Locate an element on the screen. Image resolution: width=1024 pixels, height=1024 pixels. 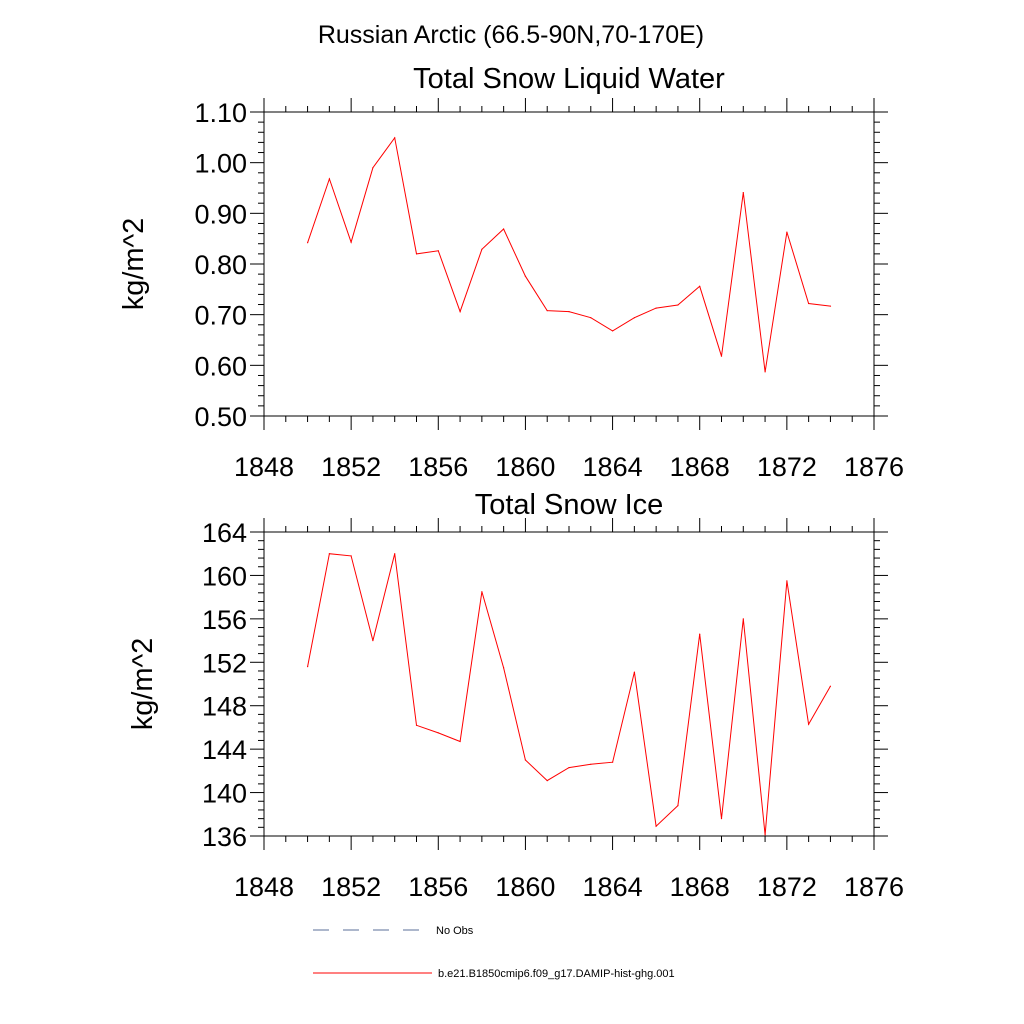
y-tick-label: 160 is located at coordinates (224, 576).